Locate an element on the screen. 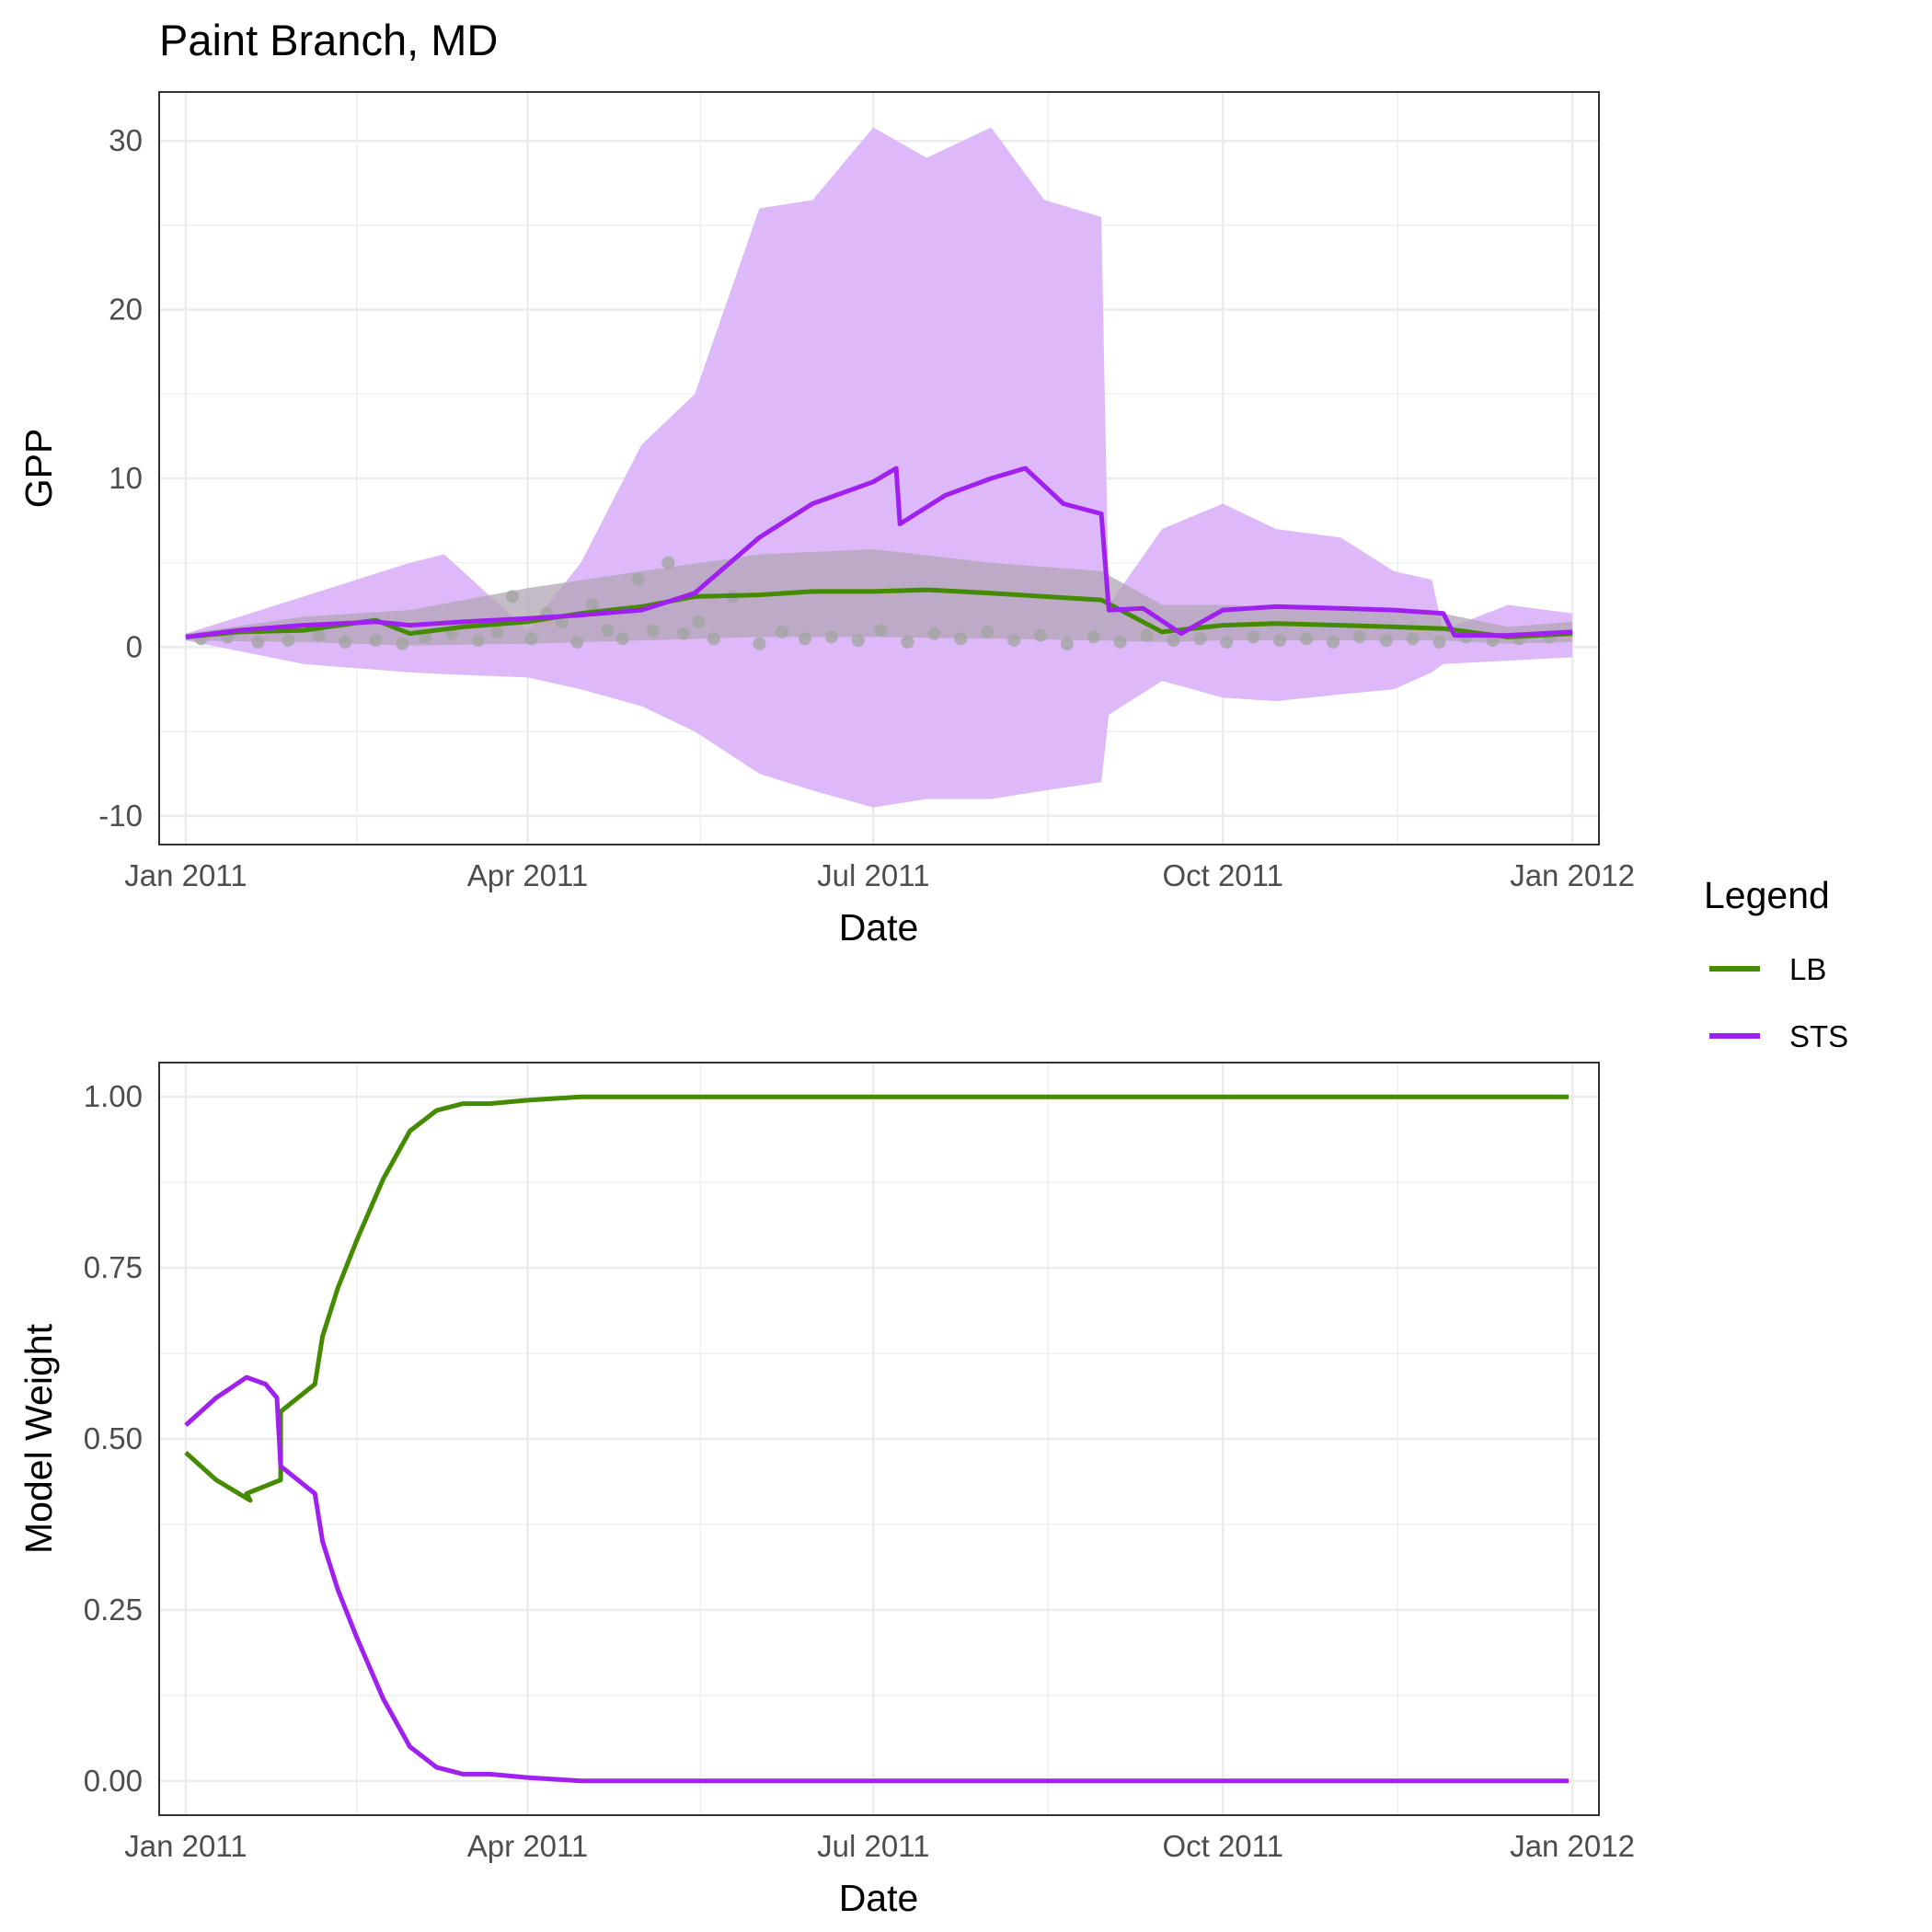  y-tick-label: 0.50 is located at coordinates (113, 1438).